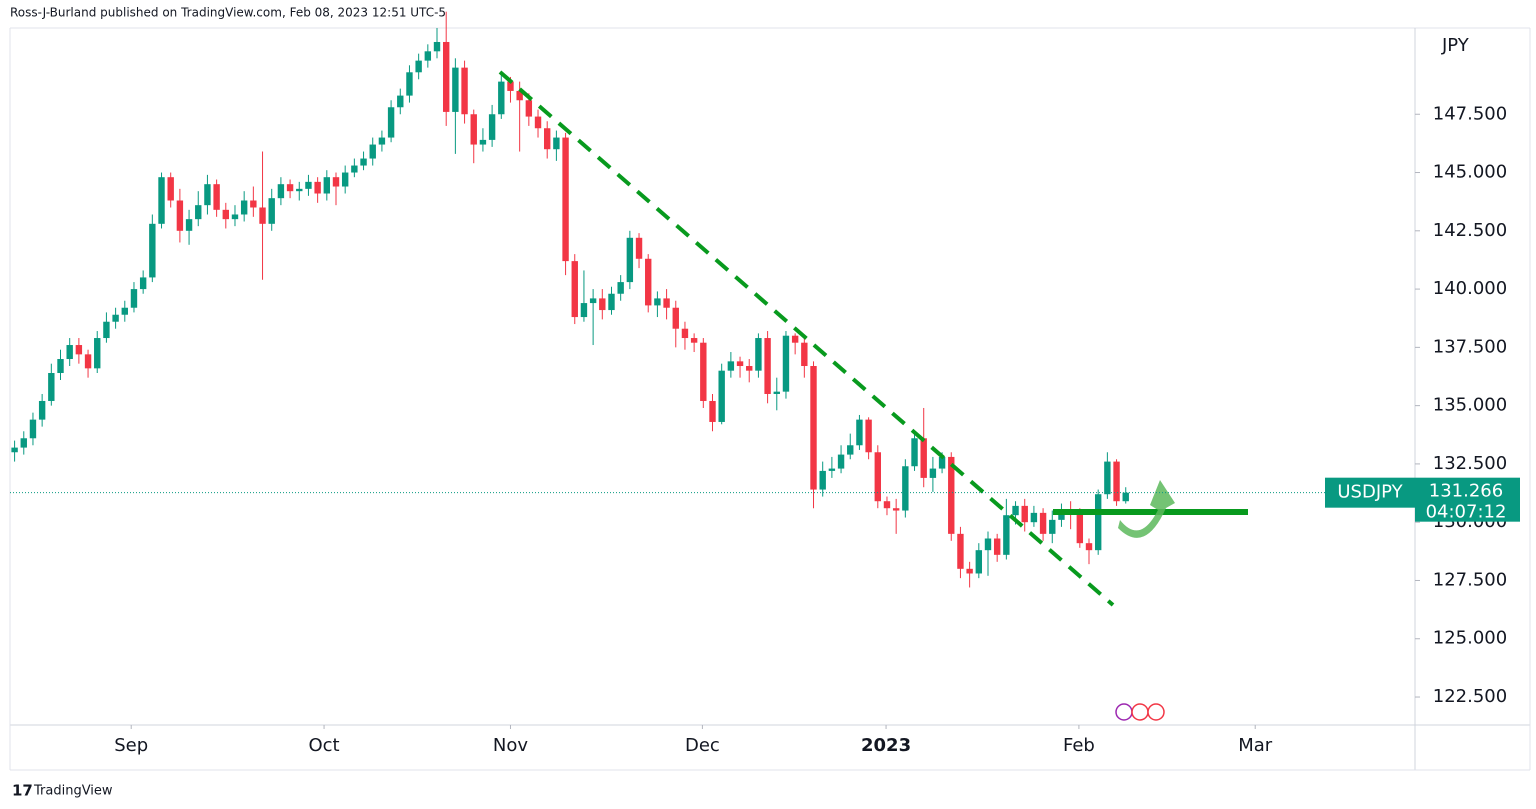 This screenshot has height=809, width=1536. I want to click on symbol-label: USDJPY, so click(1370, 492).